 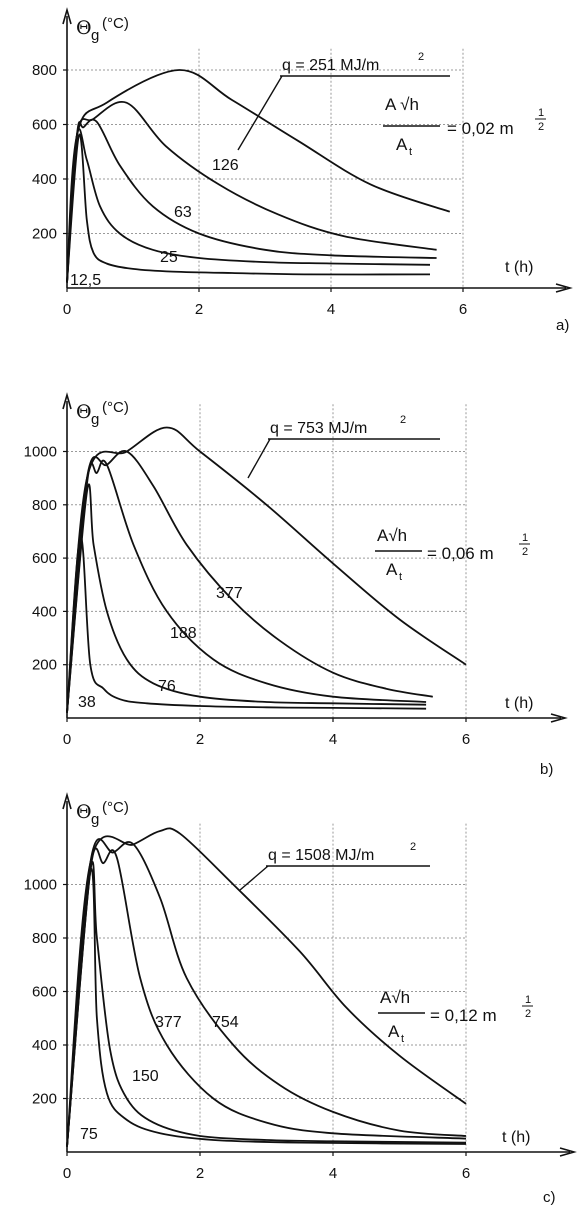 What do you see at coordinates (525, 538) in the screenshot?
I see `panel-b-ratio-exp-num: 1` at bounding box center [525, 538].